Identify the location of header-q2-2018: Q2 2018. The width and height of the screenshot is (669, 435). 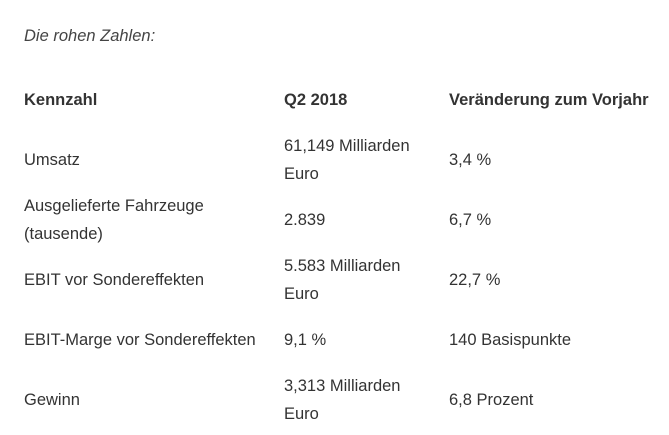
(316, 100).